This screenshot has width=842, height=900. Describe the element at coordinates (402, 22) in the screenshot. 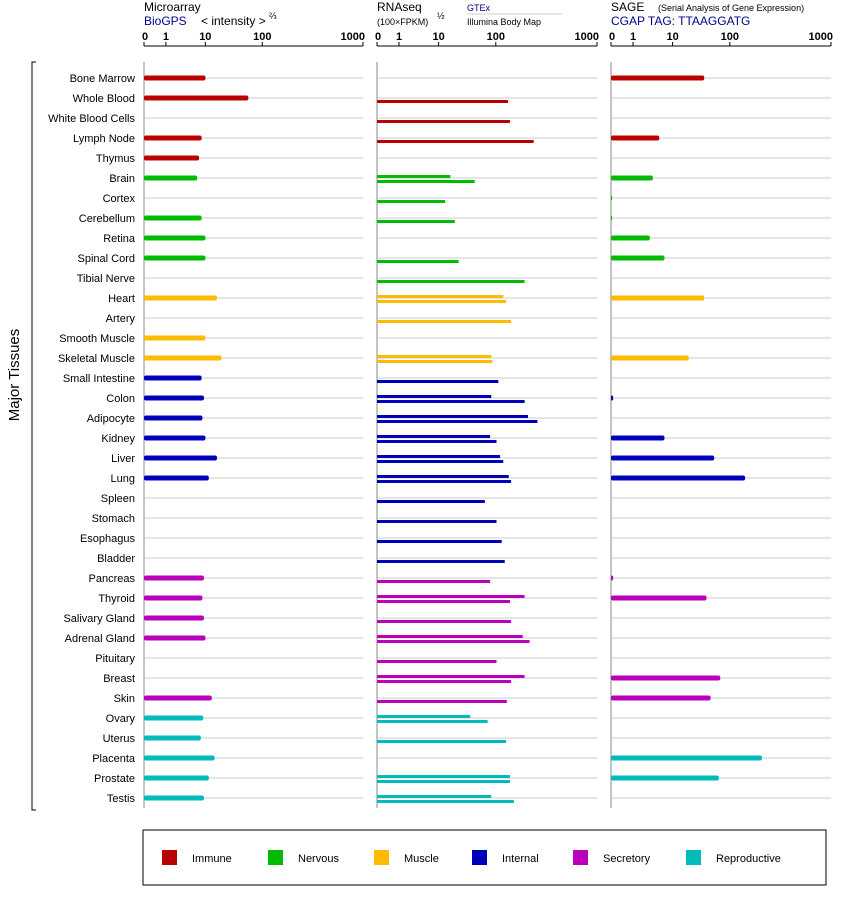

I see `rnaseq-unit-label: (100×FPKM)` at that location.